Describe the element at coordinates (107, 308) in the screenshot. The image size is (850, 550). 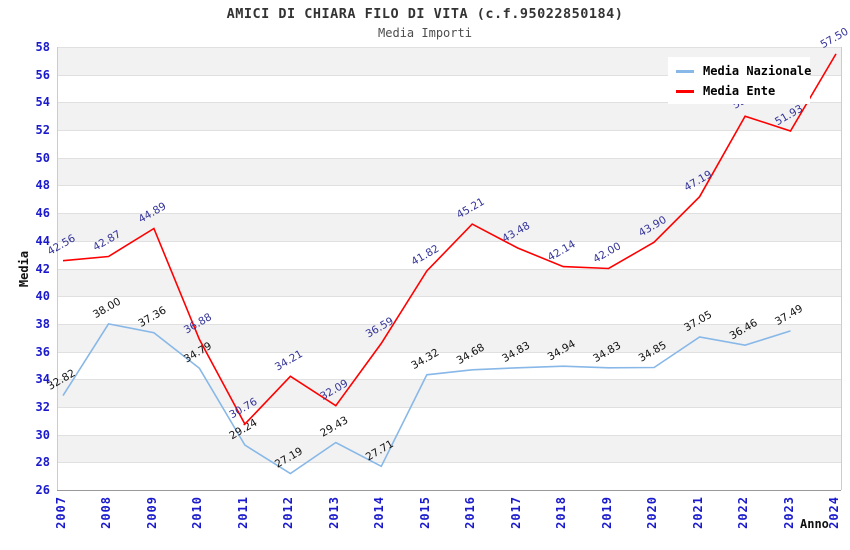
I see `point-label: 38.00` at that location.